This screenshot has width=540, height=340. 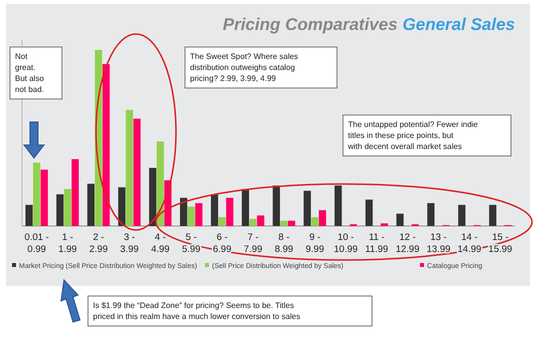 I want to click on x-tick-label: 13 - 13.99, so click(x=438, y=243).